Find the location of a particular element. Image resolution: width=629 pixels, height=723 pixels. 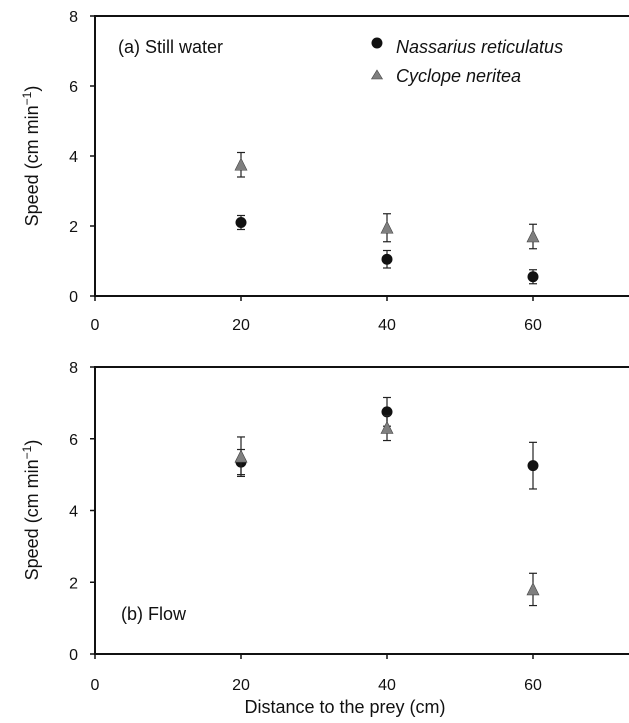

panel-b-label: (b) Flow is located at coordinates (154, 614).